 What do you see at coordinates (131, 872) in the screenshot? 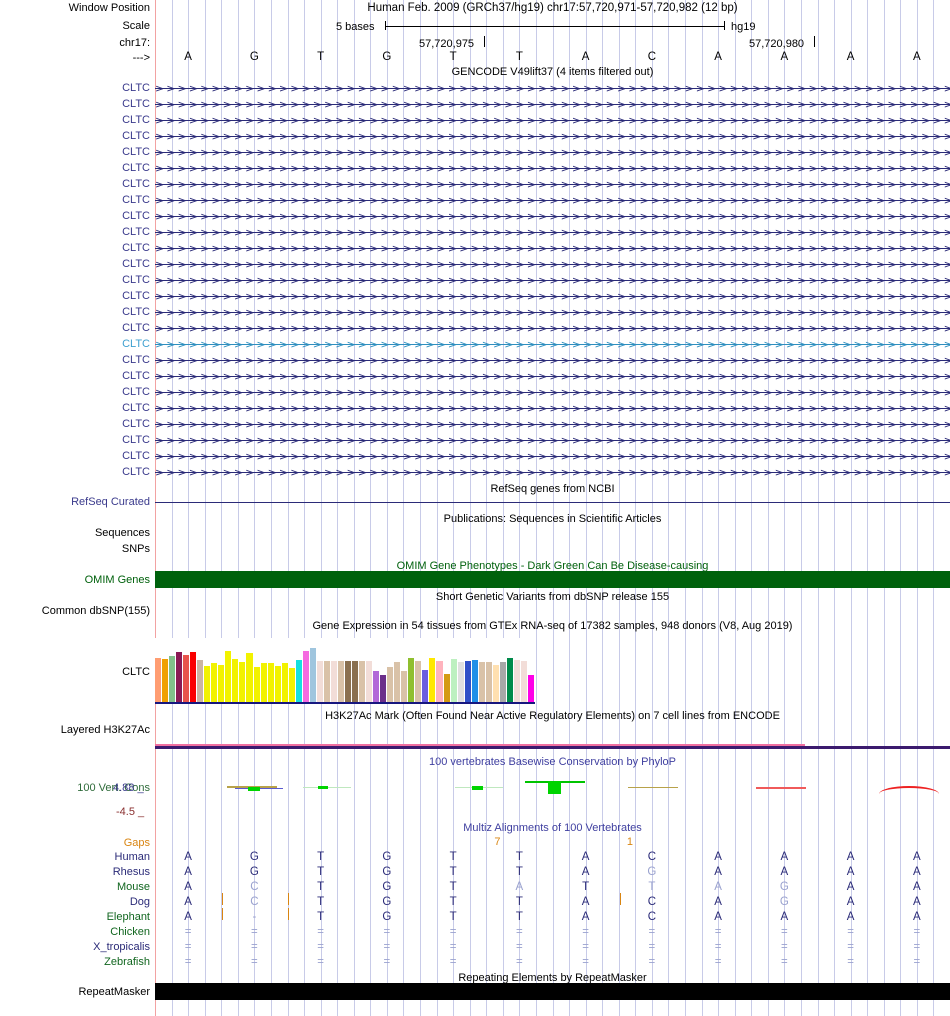
I see `multiz-species-label: Rhesus` at bounding box center [131, 872].